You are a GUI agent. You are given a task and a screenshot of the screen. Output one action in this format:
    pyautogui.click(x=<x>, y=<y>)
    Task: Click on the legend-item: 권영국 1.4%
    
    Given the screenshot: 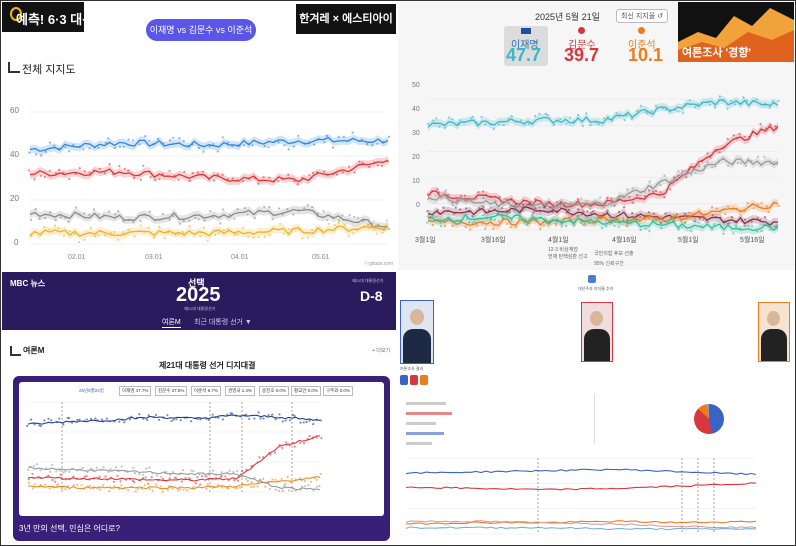 What is the action you would take?
    pyautogui.click(x=240, y=391)
    